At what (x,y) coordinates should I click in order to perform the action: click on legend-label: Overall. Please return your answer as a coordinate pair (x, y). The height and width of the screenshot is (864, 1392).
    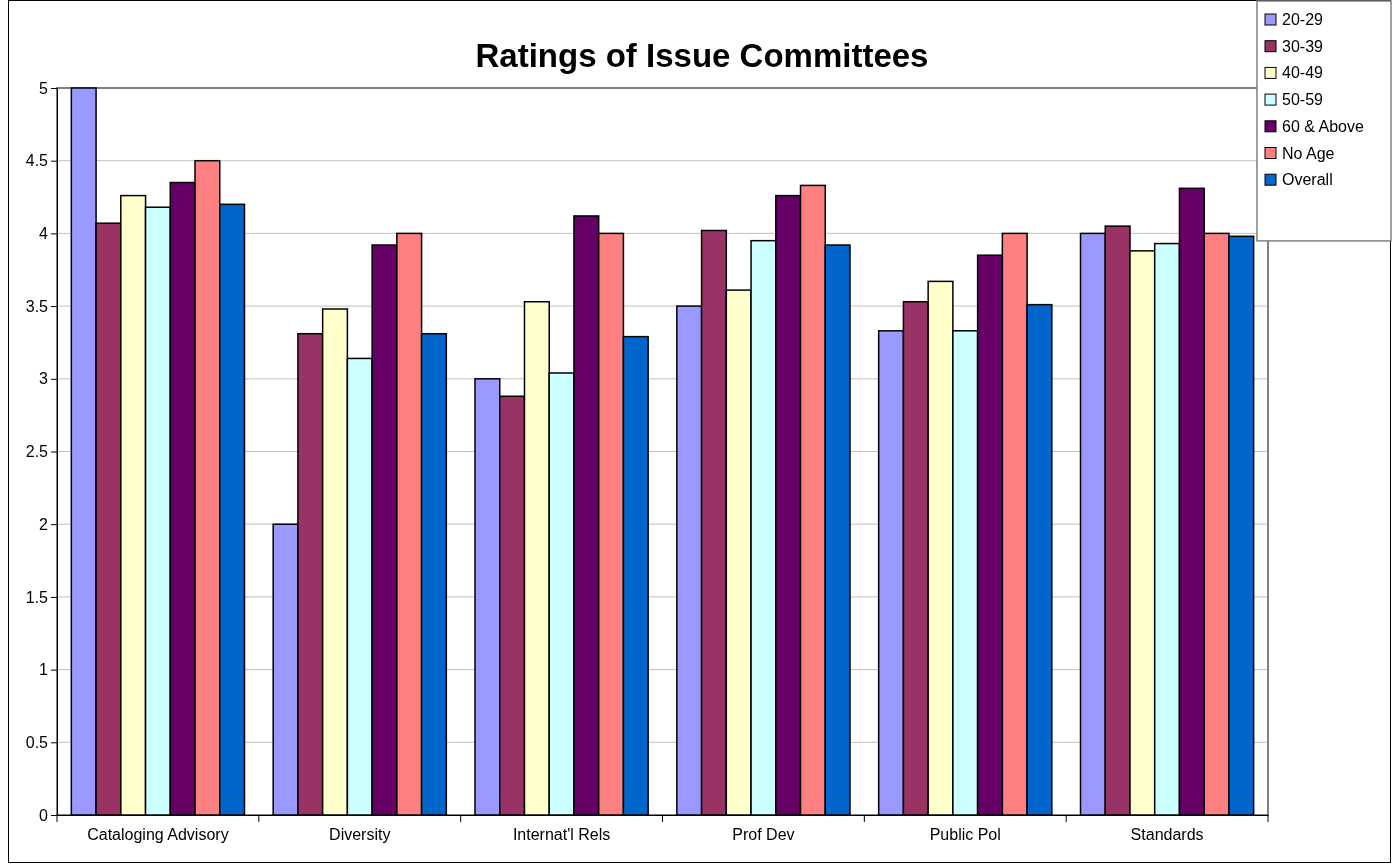
    Looking at the image, I should click on (1307, 180).